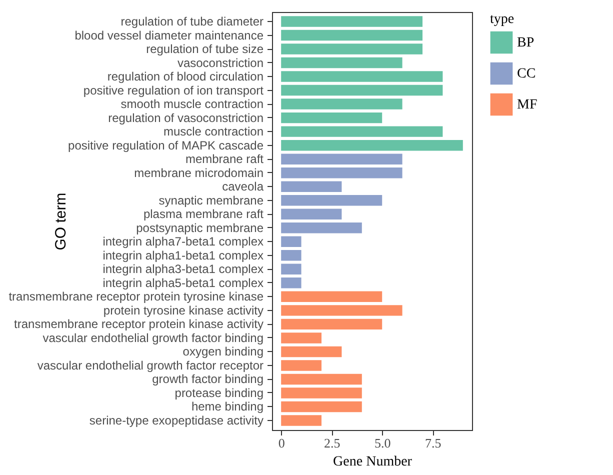 This screenshot has height=475, width=613. Describe the element at coordinates (224, 159) in the screenshot. I see `y-tick-label: membrane raft` at that location.